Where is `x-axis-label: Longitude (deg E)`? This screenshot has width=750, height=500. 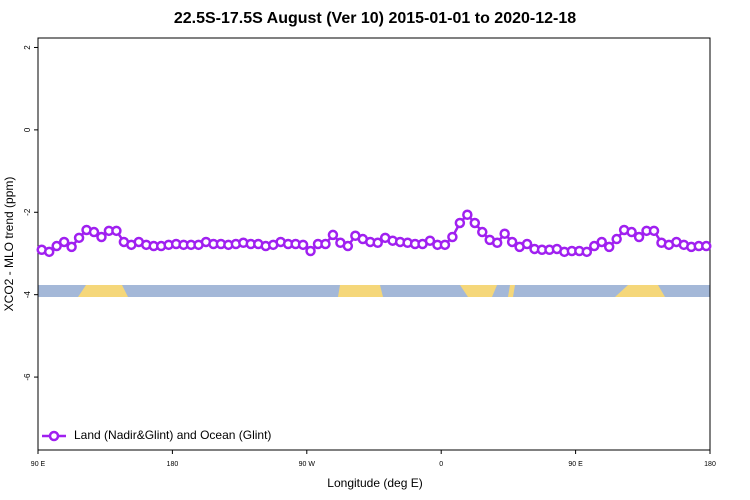 x-axis-label: Longitude (deg E) is located at coordinates (374, 483).